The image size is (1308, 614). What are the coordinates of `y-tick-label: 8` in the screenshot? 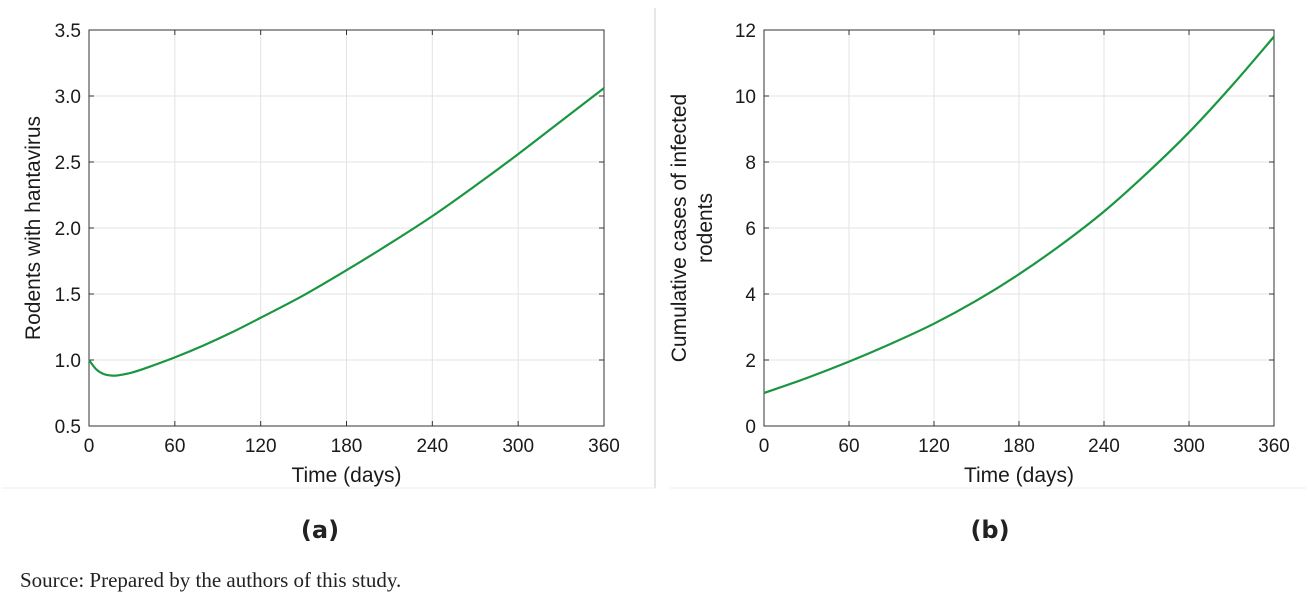 It's located at (750, 163).